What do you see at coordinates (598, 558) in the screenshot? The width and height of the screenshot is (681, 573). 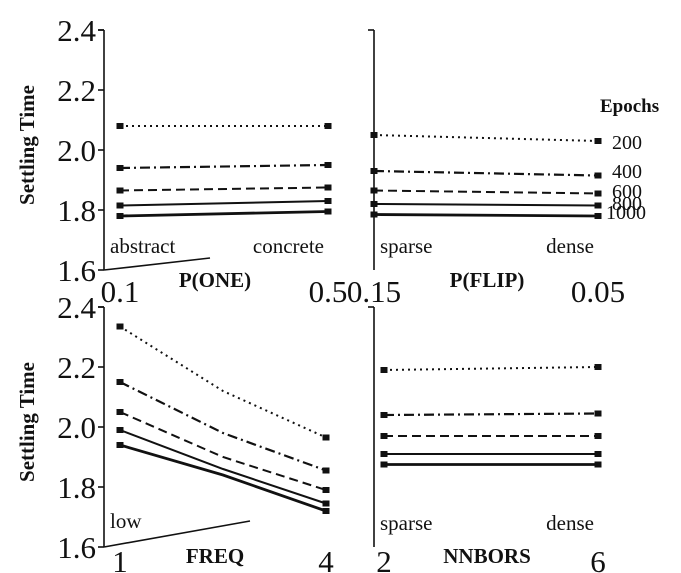 I see `x-tick-label: 6` at bounding box center [598, 558].